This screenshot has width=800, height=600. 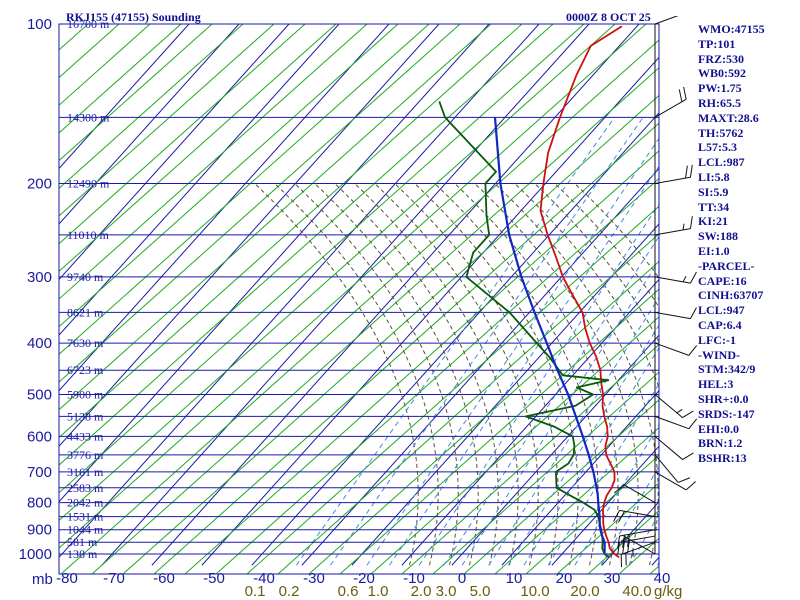 I want to click on height-label: 2042 m, so click(x=85, y=503).